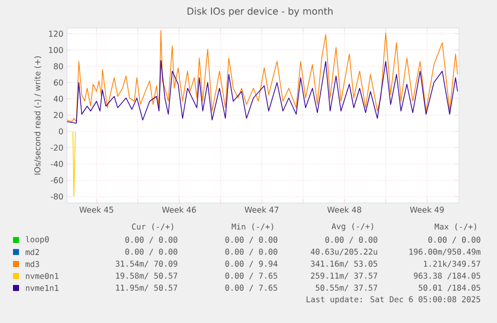 The height and width of the screenshot is (323, 497). What do you see at coordinates (261, 209) in the screenshot?
I see `x-tick-label: Week 47` at bounding box center [261, 209].